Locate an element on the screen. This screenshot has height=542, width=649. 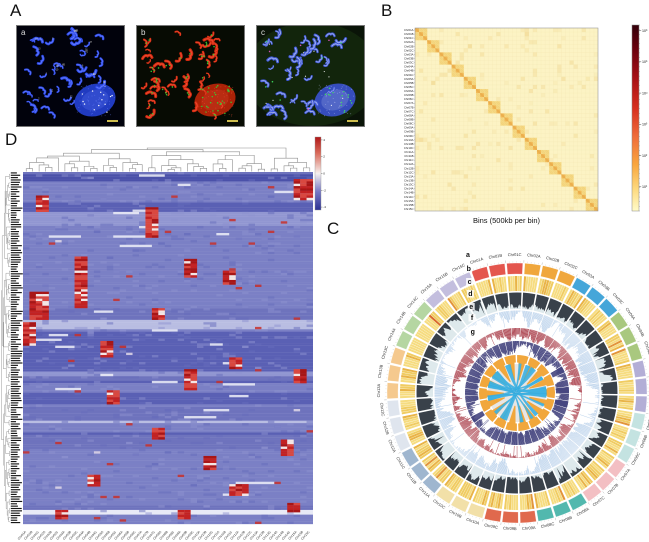
svg-text: Chr15B is located at coordinates (442, 277).